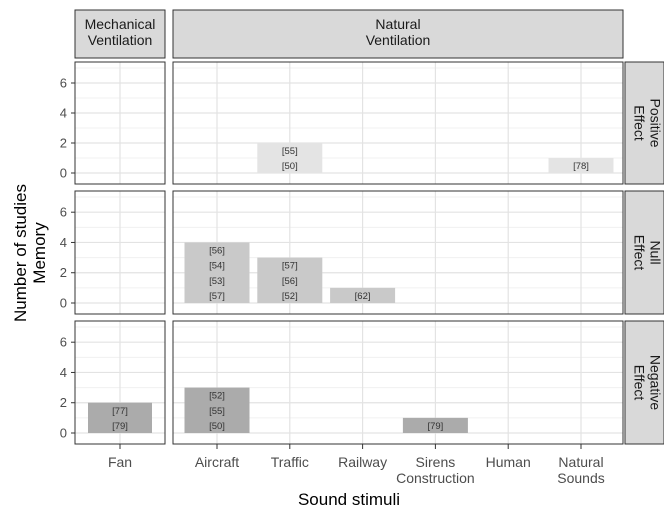 The height and width of the screenshot is (511, 664). I want to click on facet-panel: [79] [77], so click(120, 382).